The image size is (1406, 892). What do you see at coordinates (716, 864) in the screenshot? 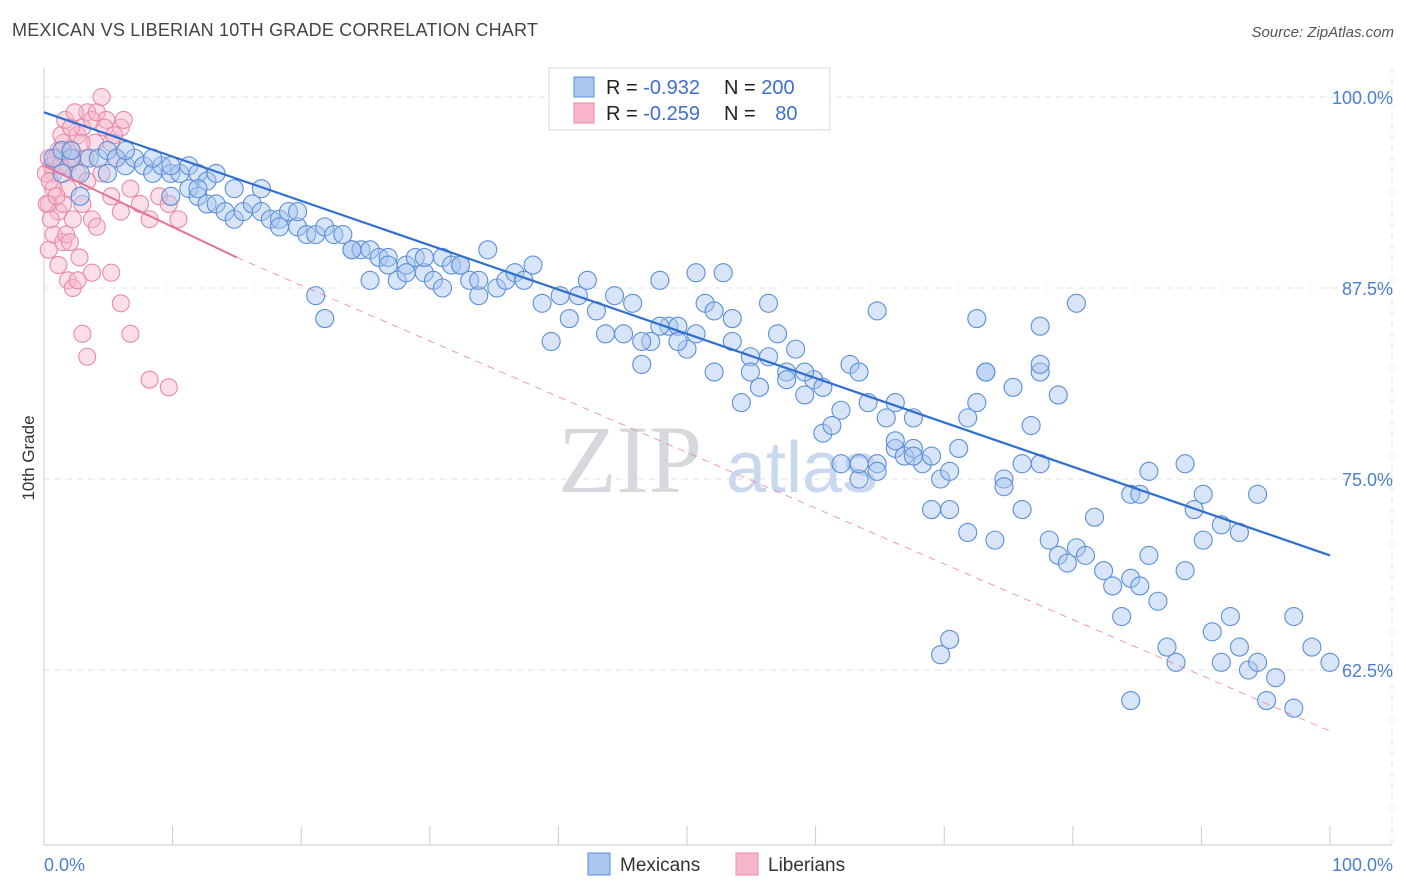
I see `bottom-legend: Mexicans Liberians` at bounding box center [716, 864].